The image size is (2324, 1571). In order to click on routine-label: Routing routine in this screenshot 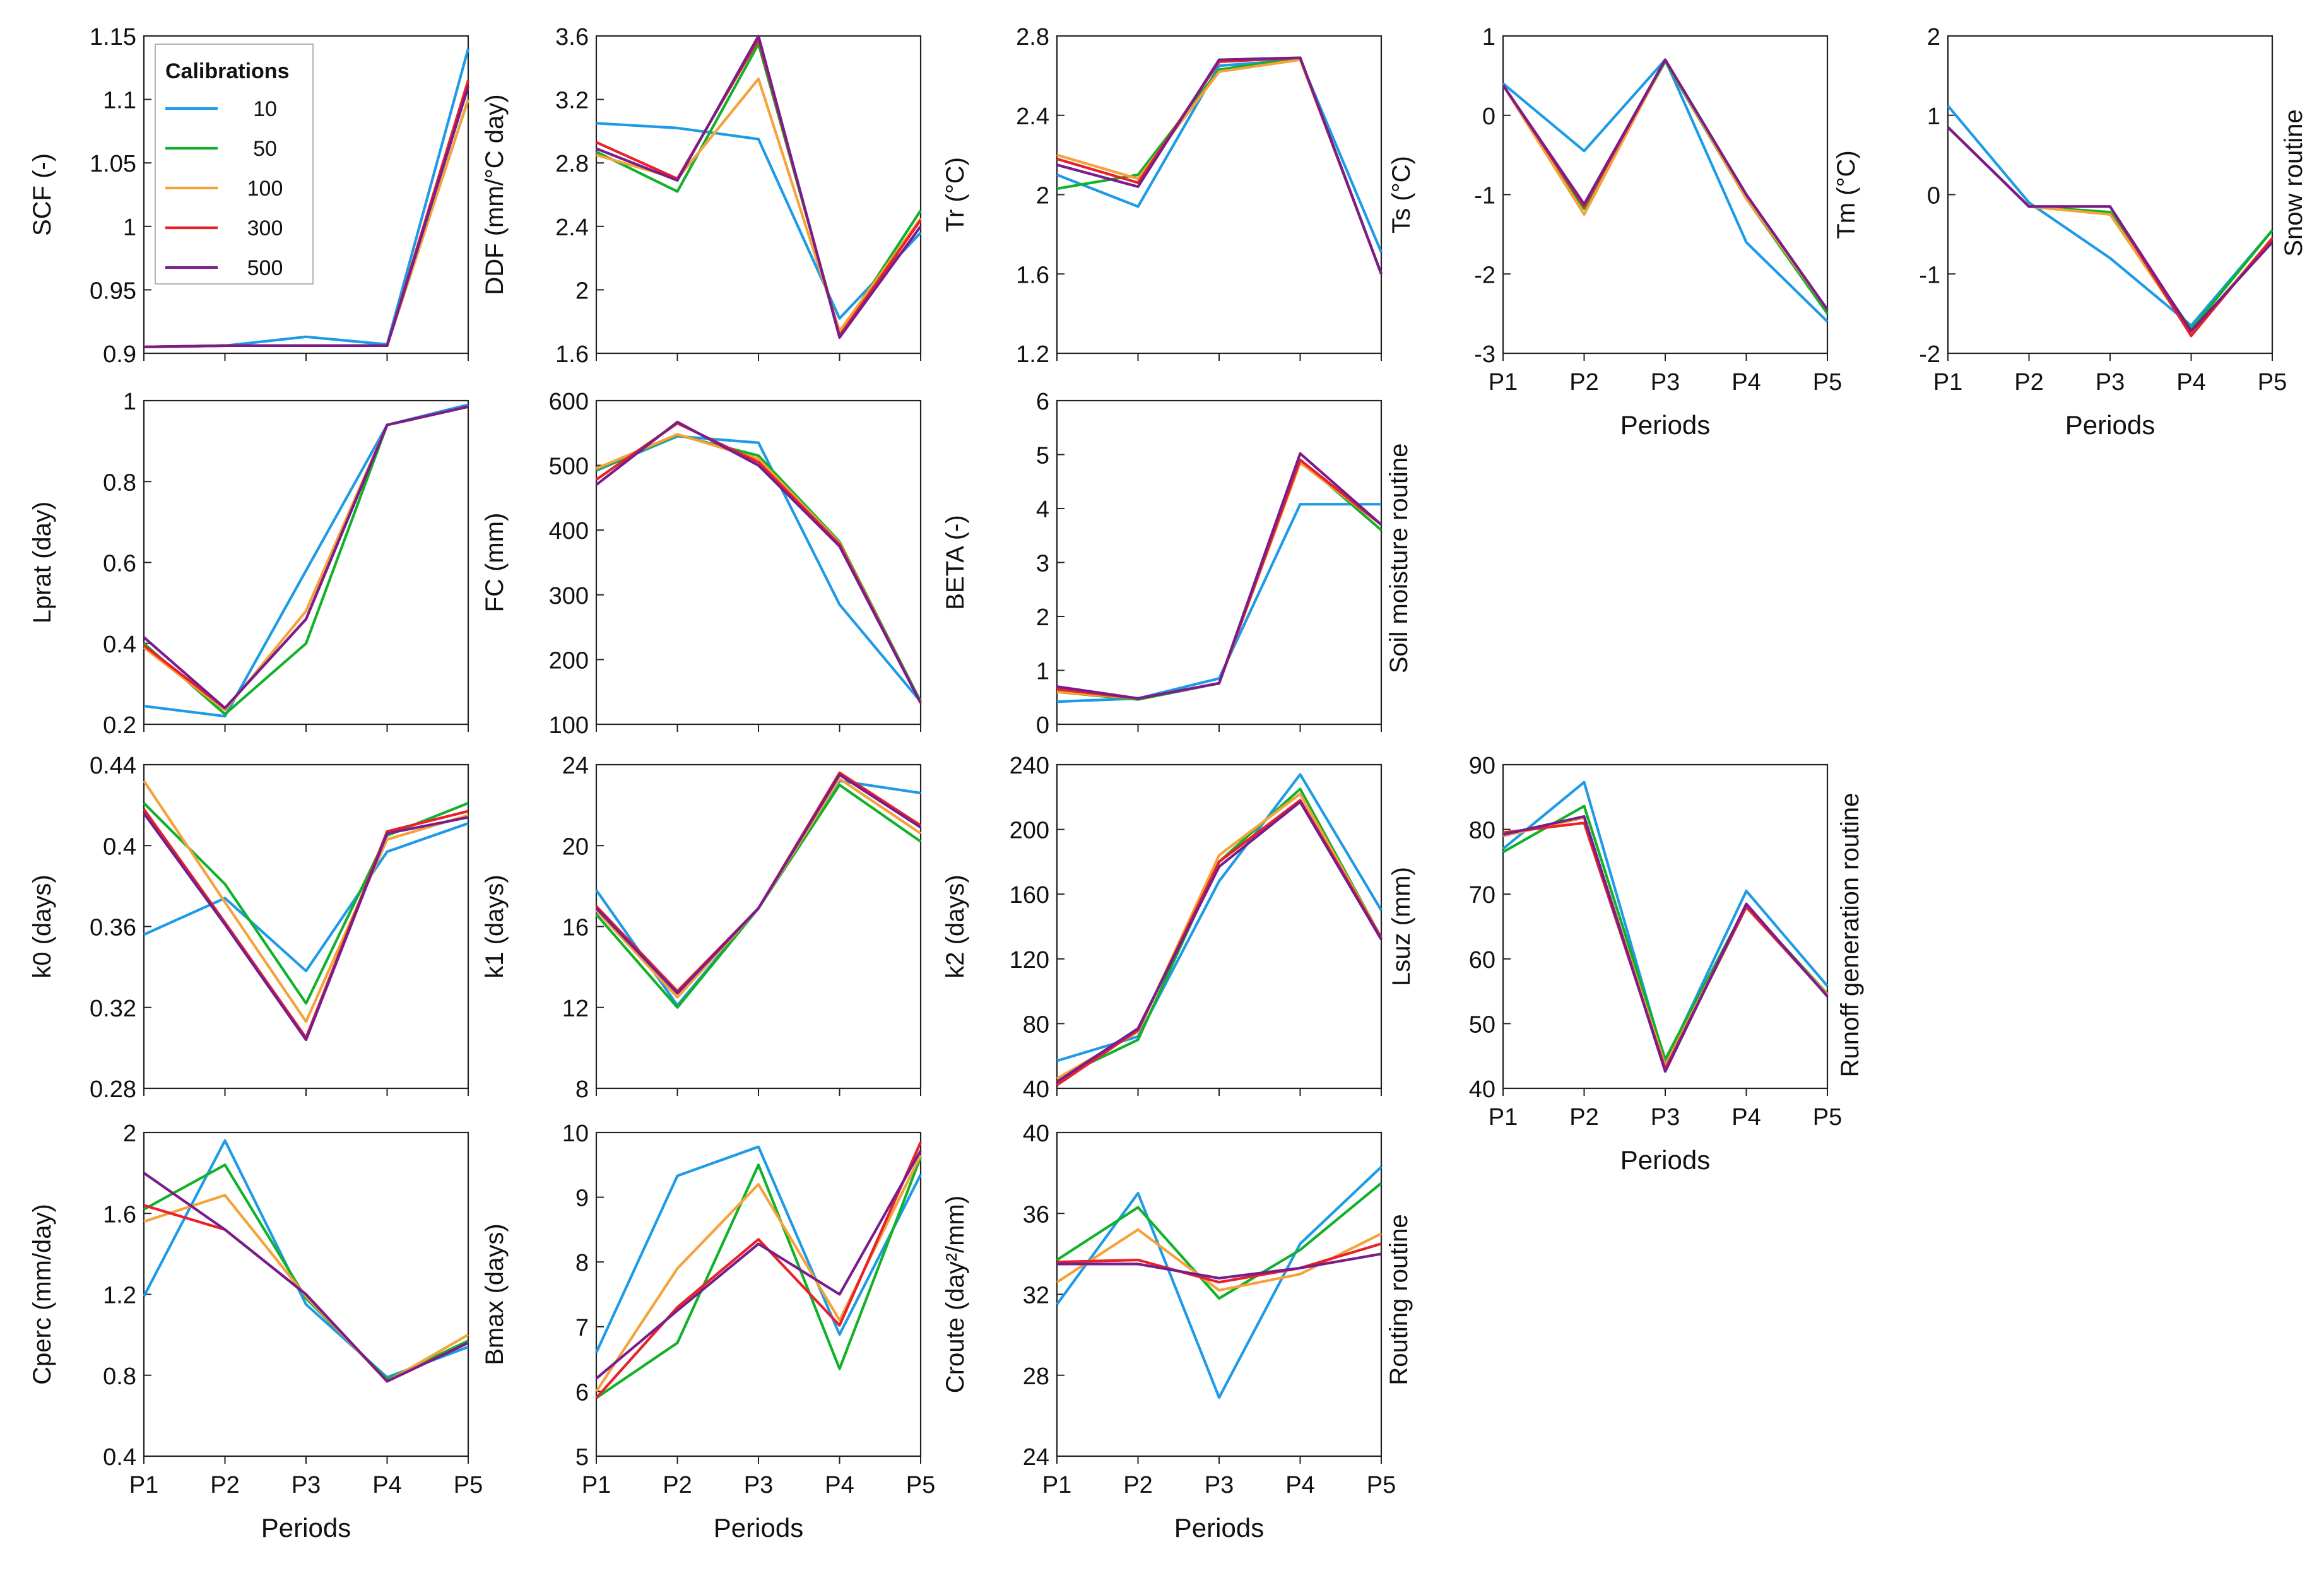, I will do `click(1399, 1299)`.